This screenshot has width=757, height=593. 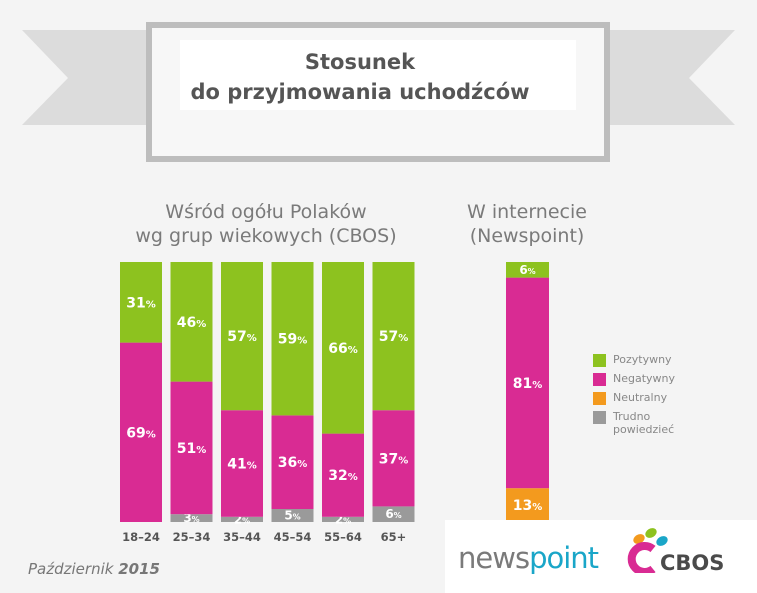 I want to click on age-chart-label-negative-3: 36%, so click(x=293, y=463).